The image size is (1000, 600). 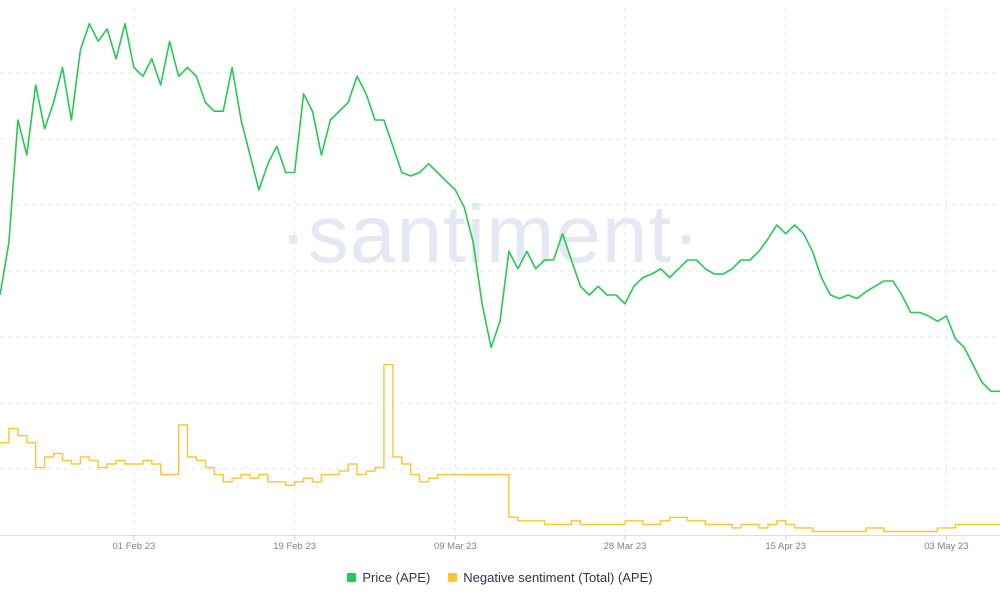 What do you see at coordinates (352, 577) in the screenshot?
I see `legend-swatch-price` at bounding box center [352, 577].